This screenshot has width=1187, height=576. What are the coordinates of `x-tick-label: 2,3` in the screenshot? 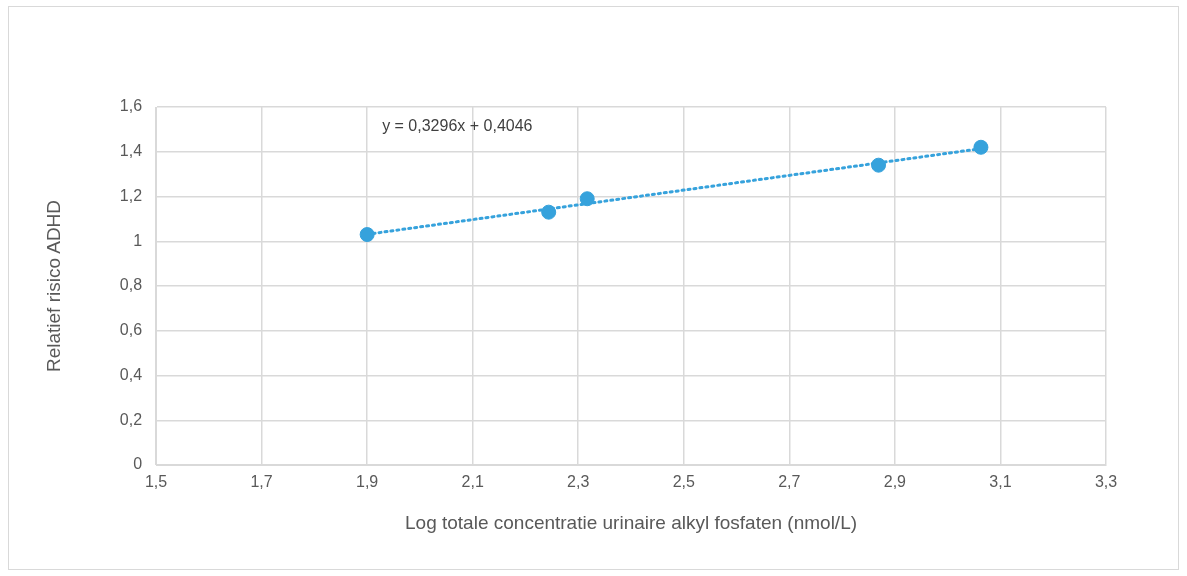 It's located at (578, 482).